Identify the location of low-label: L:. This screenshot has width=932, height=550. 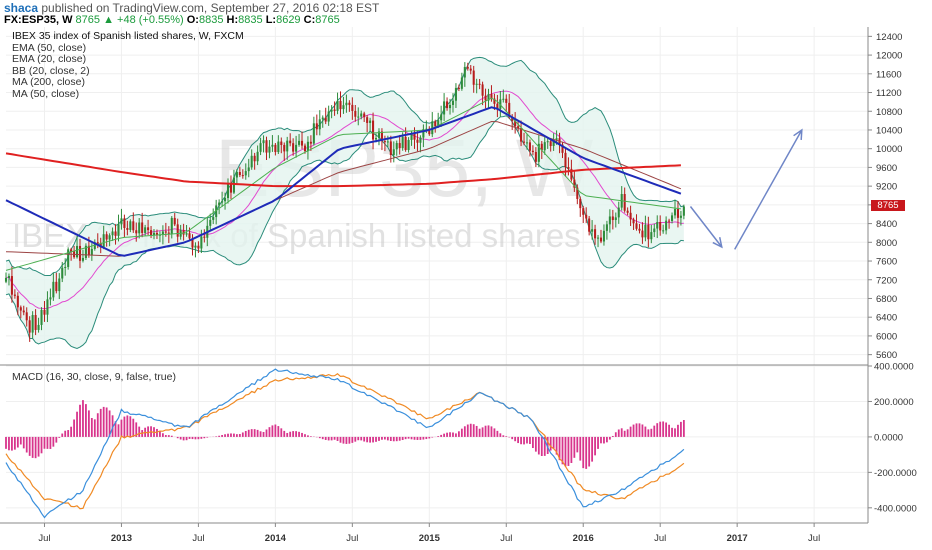
(271, 20).